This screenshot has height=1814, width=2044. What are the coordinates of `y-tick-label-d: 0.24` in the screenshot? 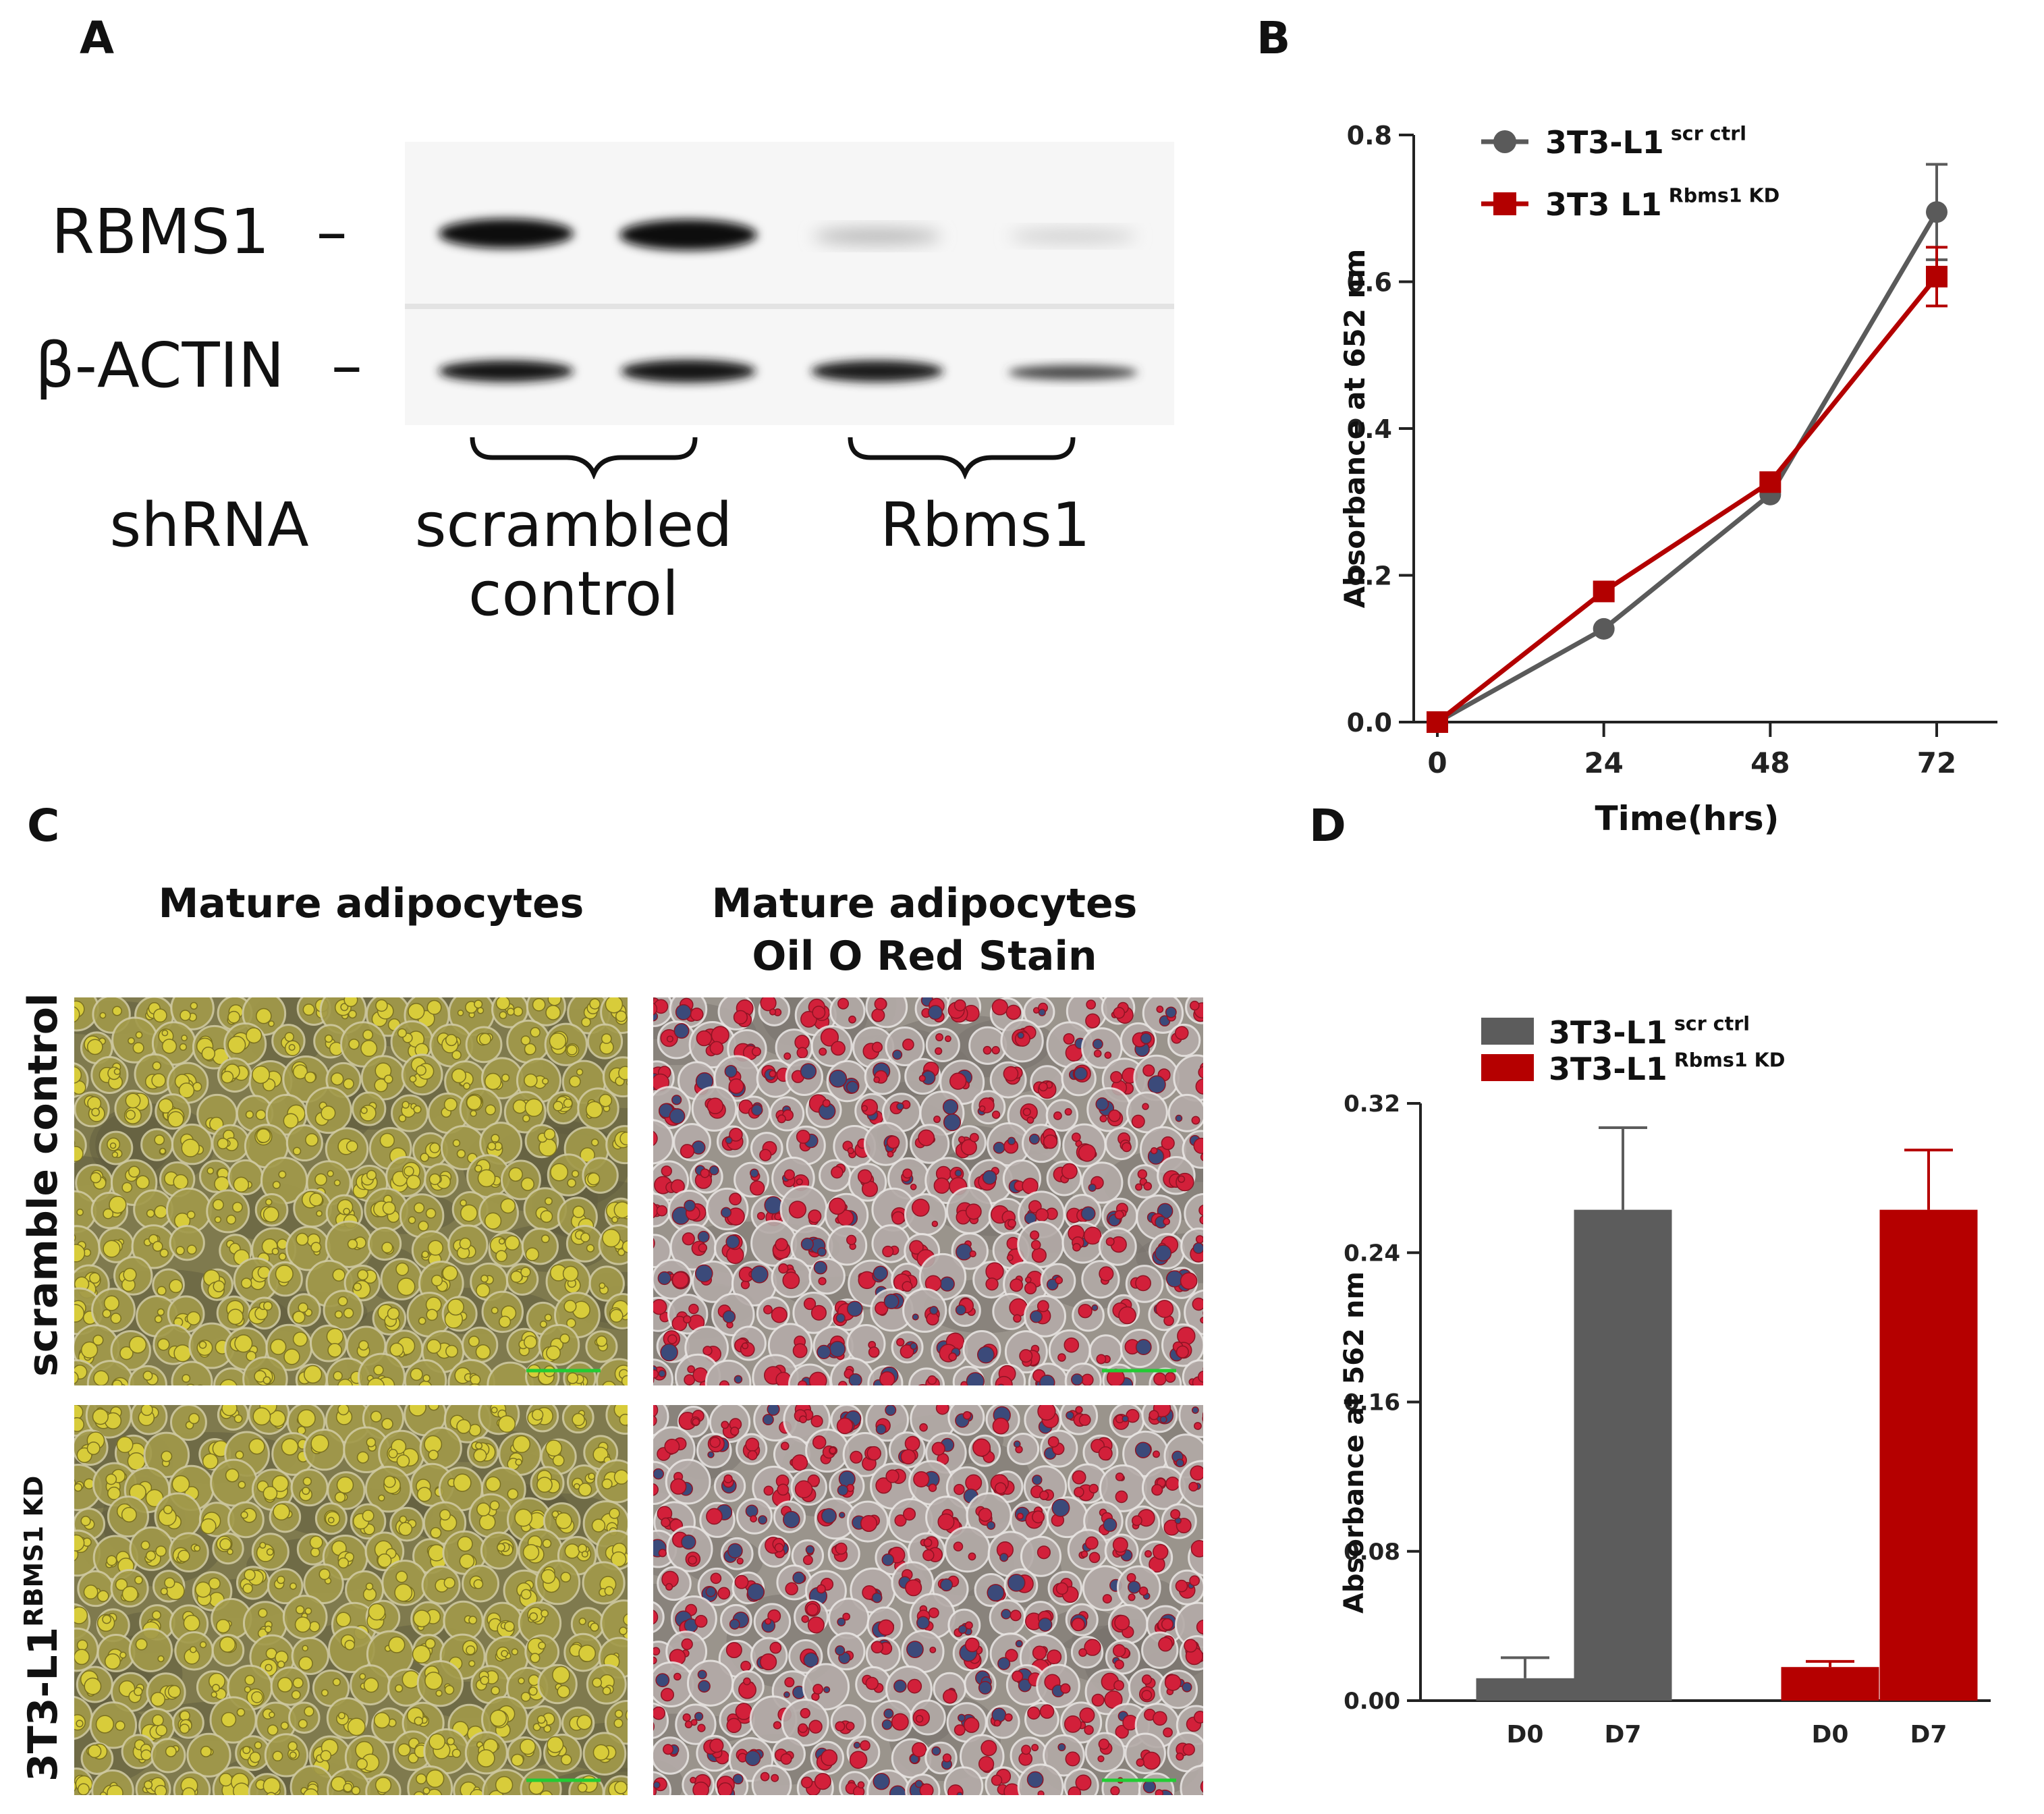 It's located at (1372, 1253).